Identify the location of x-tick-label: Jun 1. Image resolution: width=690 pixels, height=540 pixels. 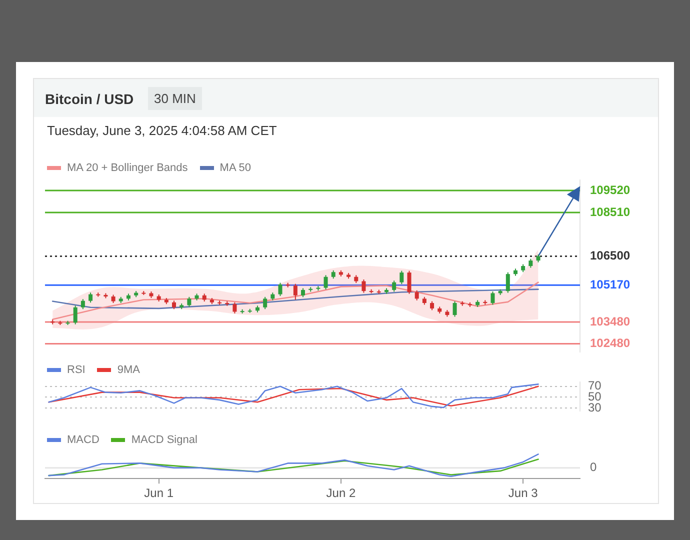
(159, 493).